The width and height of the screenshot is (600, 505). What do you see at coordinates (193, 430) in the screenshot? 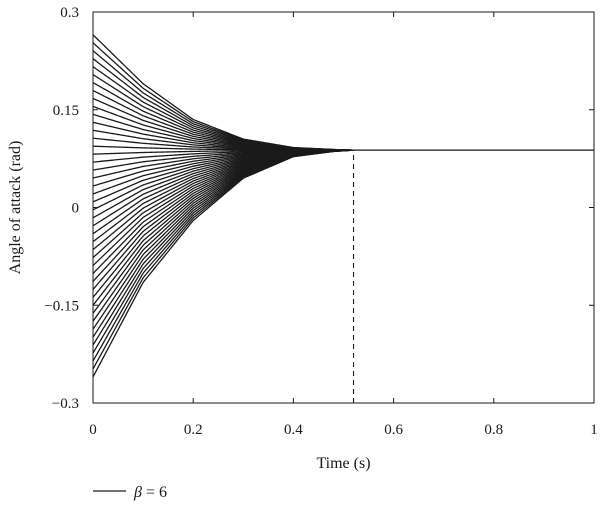
I see `x-tick-label: 0.2` at bounding box center [193, 430].